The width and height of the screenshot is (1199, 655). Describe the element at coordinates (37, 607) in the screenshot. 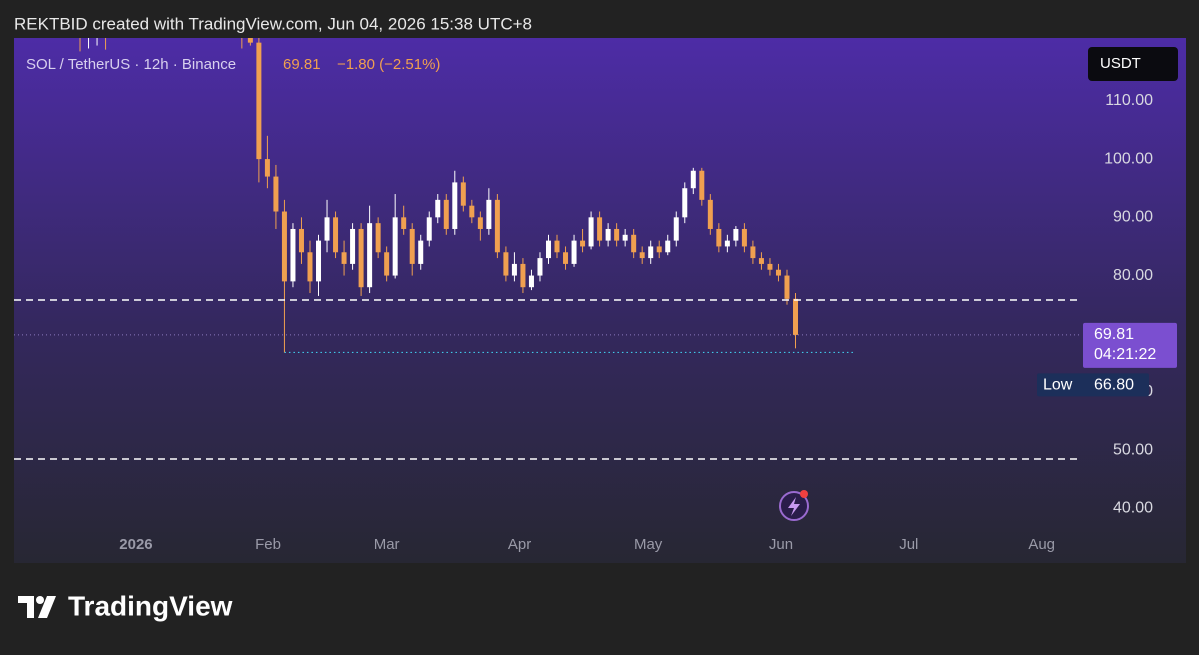

I see `logo` at that location.